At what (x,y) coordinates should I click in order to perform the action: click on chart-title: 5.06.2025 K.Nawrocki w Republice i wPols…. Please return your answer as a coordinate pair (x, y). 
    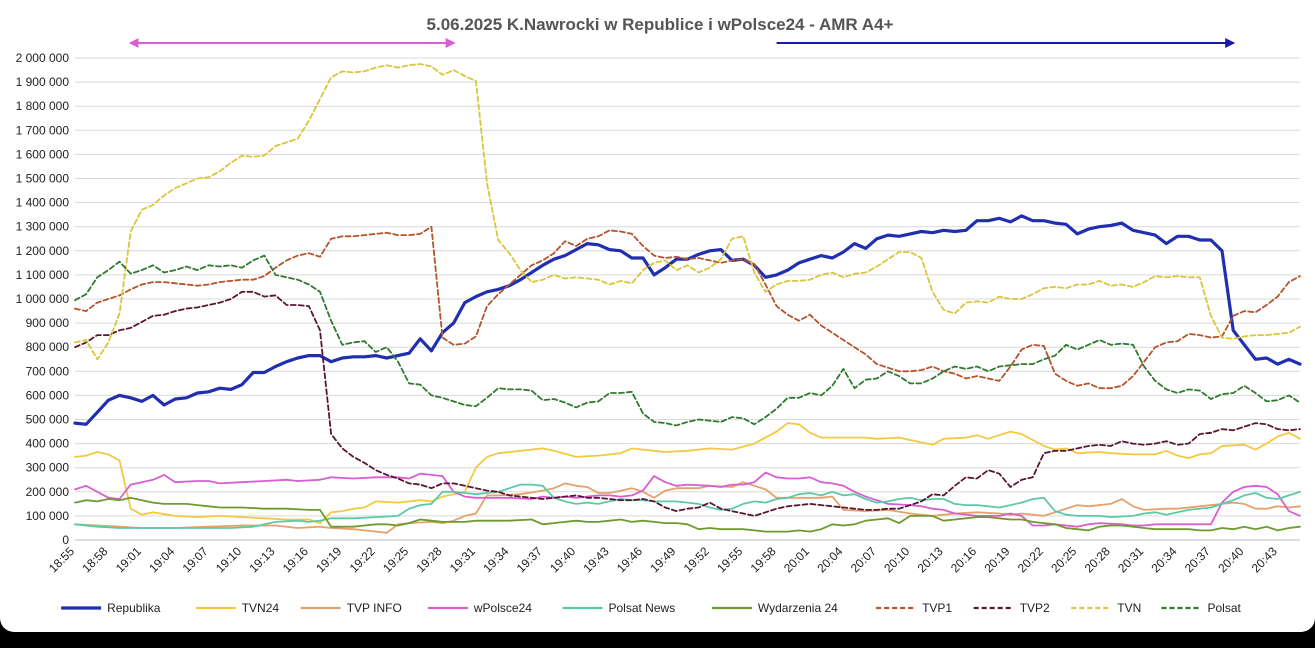
    Looking at the image, I should click on (660, 24).